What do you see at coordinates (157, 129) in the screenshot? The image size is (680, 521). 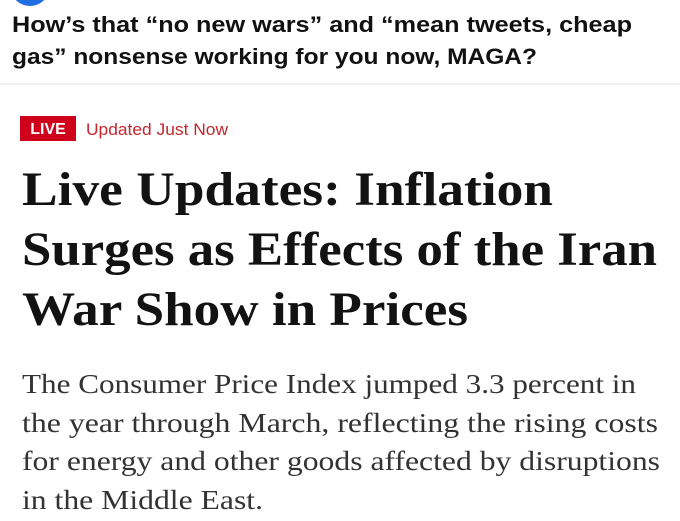 I see `update-status: Updated Just Now` at bounding box center [157, 129].